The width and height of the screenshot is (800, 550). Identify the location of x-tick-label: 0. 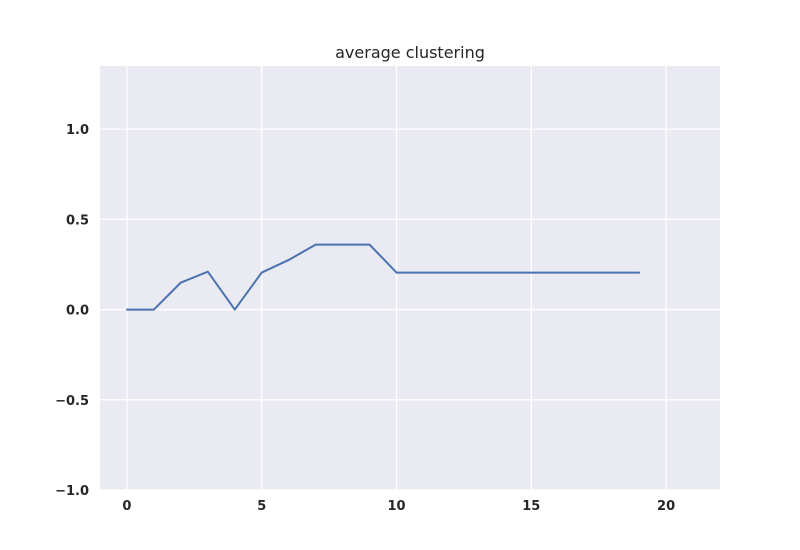
(126, 506).